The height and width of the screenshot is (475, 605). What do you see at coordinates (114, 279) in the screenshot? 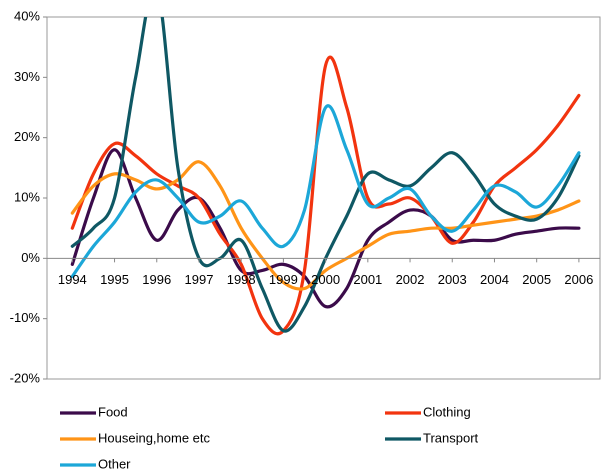
I see `x-tick-label: 1995` at bounding box center [114, 279].